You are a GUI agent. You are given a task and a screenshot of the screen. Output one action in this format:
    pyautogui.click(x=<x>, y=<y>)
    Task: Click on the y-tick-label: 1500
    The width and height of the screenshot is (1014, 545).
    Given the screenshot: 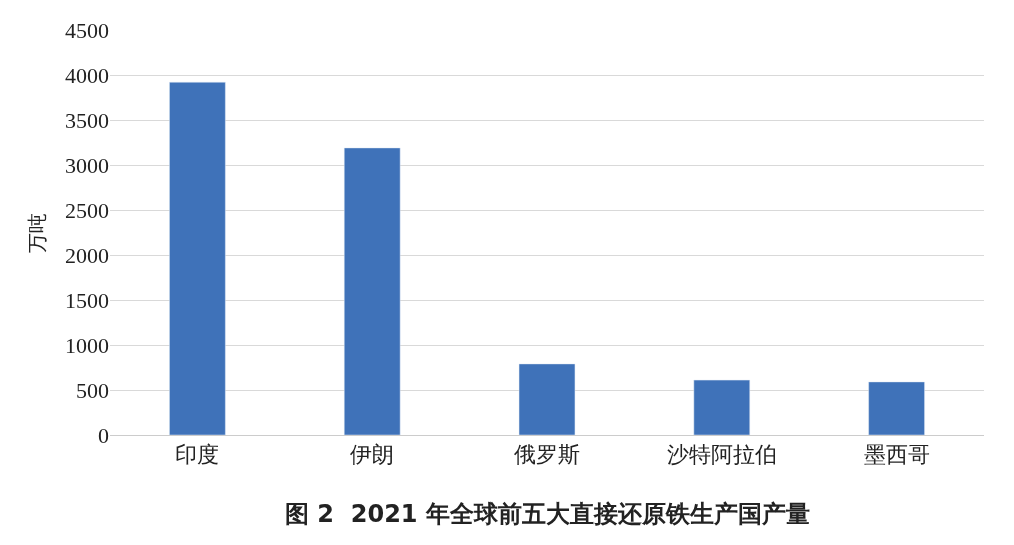 What is the action you would take?
    pyautogui.click(x=87, y=300)
    